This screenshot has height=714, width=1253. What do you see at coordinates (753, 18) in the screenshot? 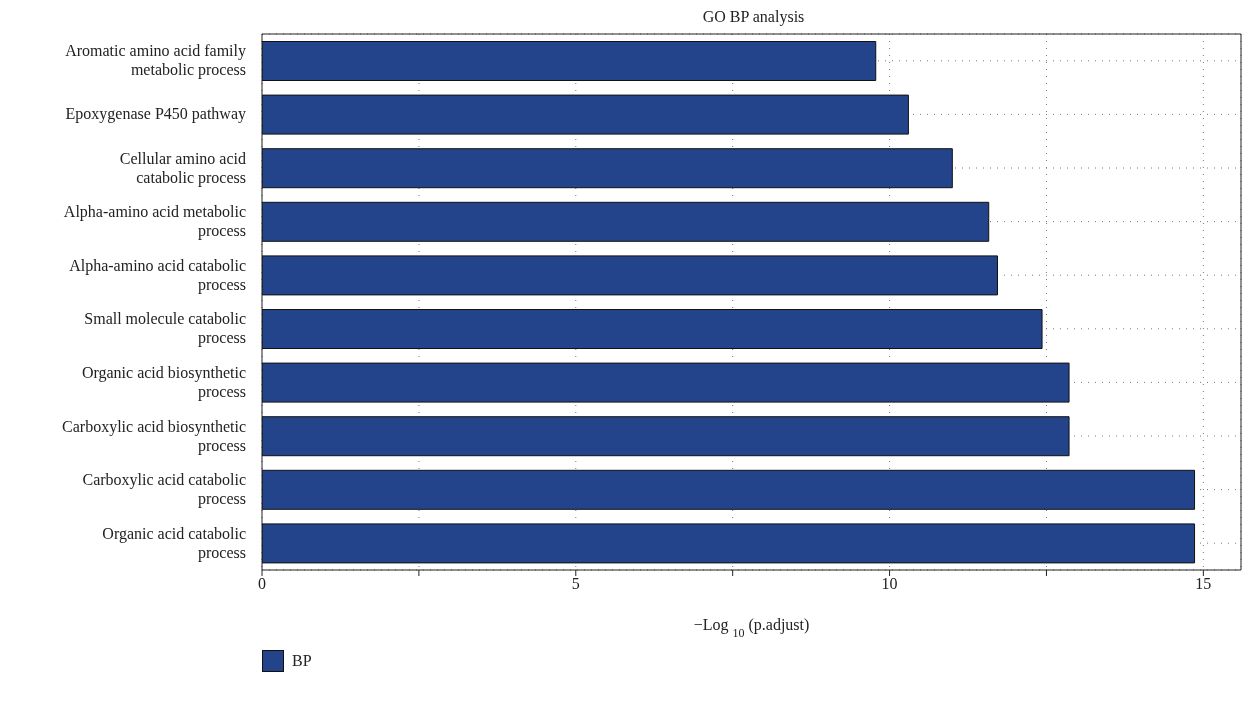
I see `chart-title: GO BP analysis` at bounding box center [753, 18].